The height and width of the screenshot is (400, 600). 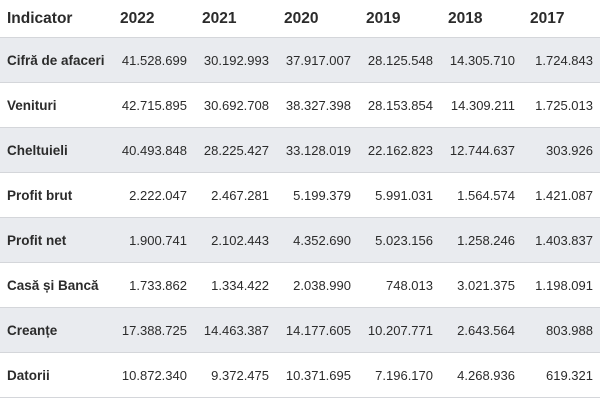 I want to click on cell-value: 803.988, so click(x=561, y=330).